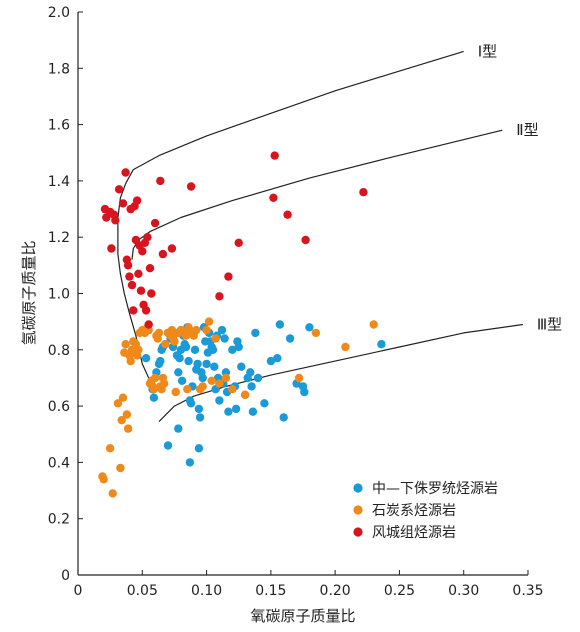 The image size is (580, 632). Describe the element at coordinates (414, 533) in the screenshot. I see `legend-label: 风城组烃源岩` at that location.